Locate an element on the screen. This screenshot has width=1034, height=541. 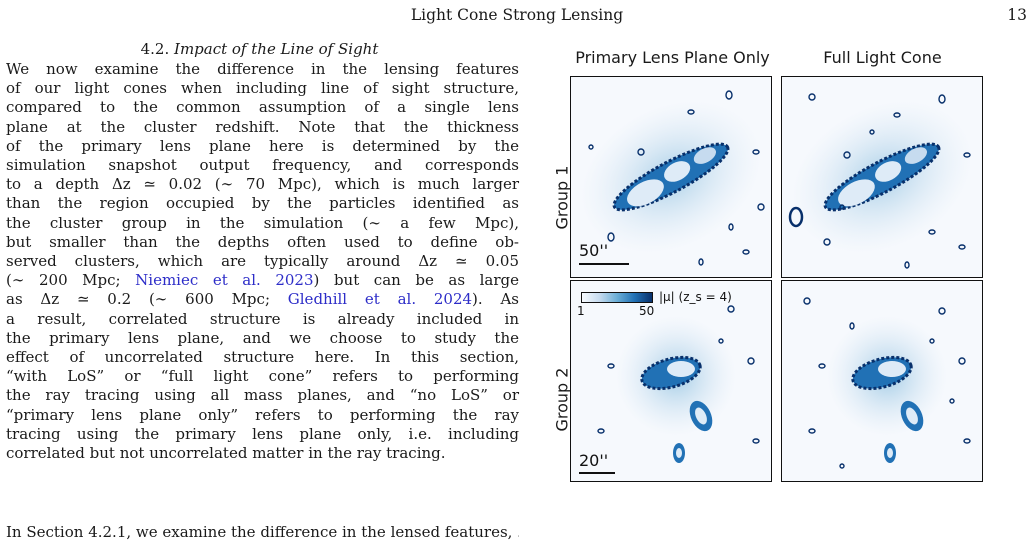
row-label-group1: Group 1 is located at coordinates (562, 197).